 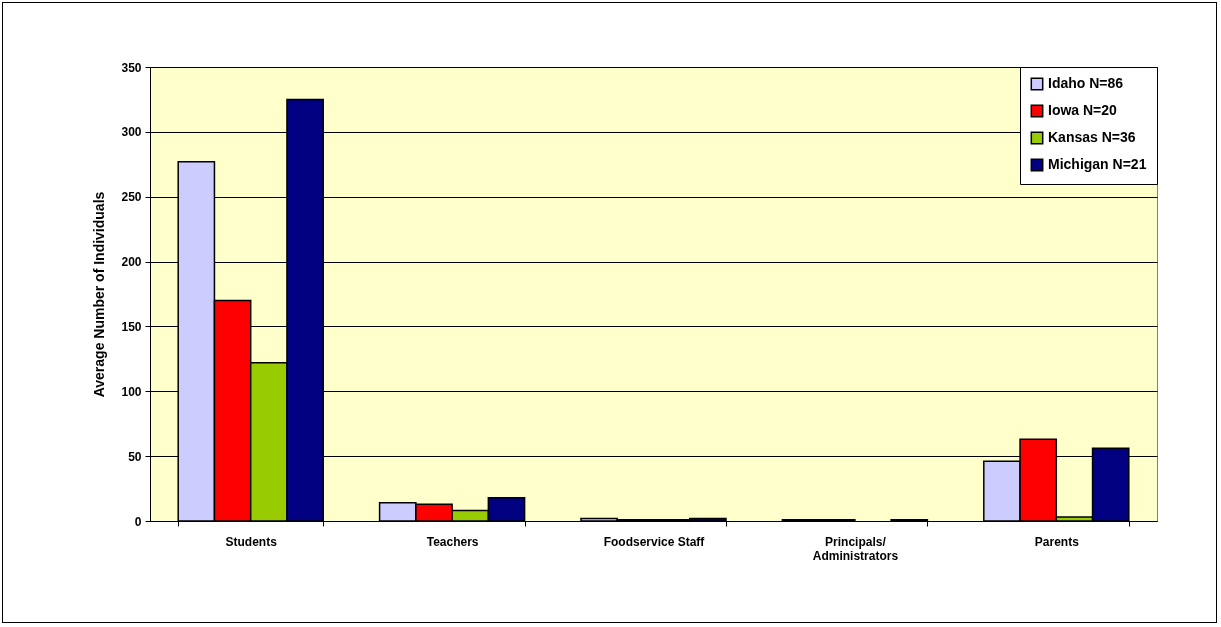 What do you see at coordinates (1083, 110) in the screenshot?
I see `legend-label: Iowa N=20` at bounding box center [1083, 110].